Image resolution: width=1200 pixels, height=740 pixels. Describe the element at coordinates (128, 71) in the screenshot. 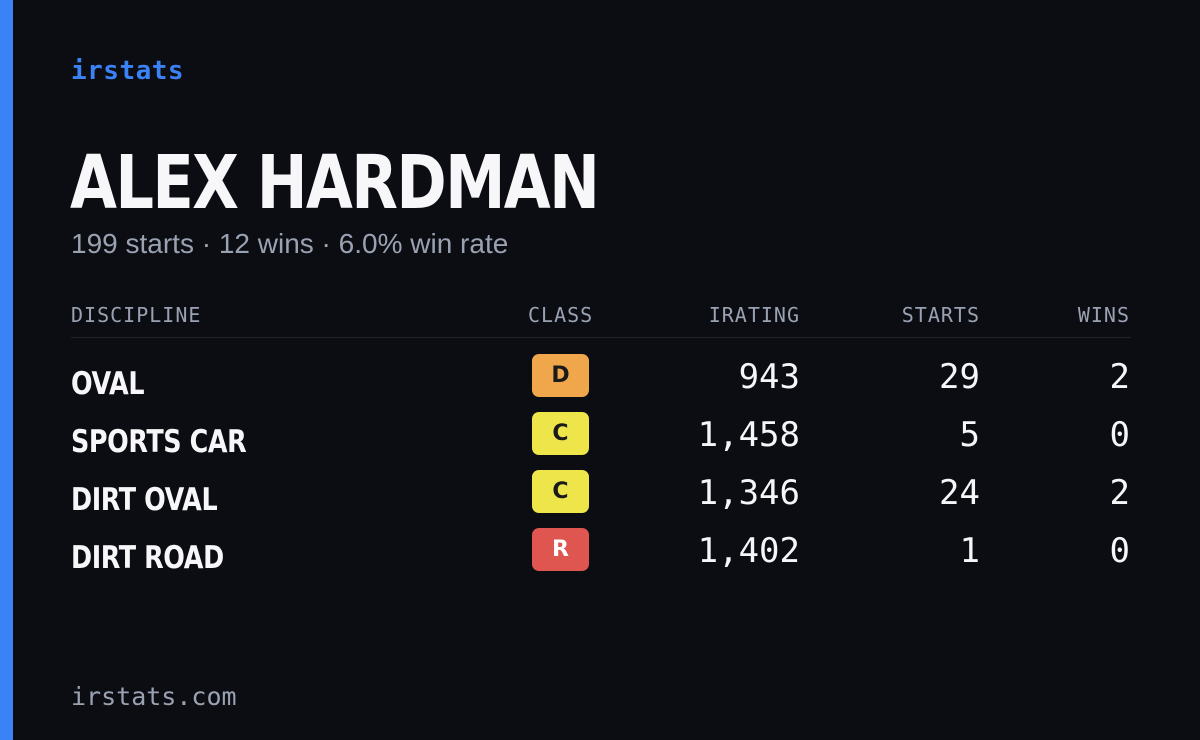

I see `brand-logo: irstats` at that location.